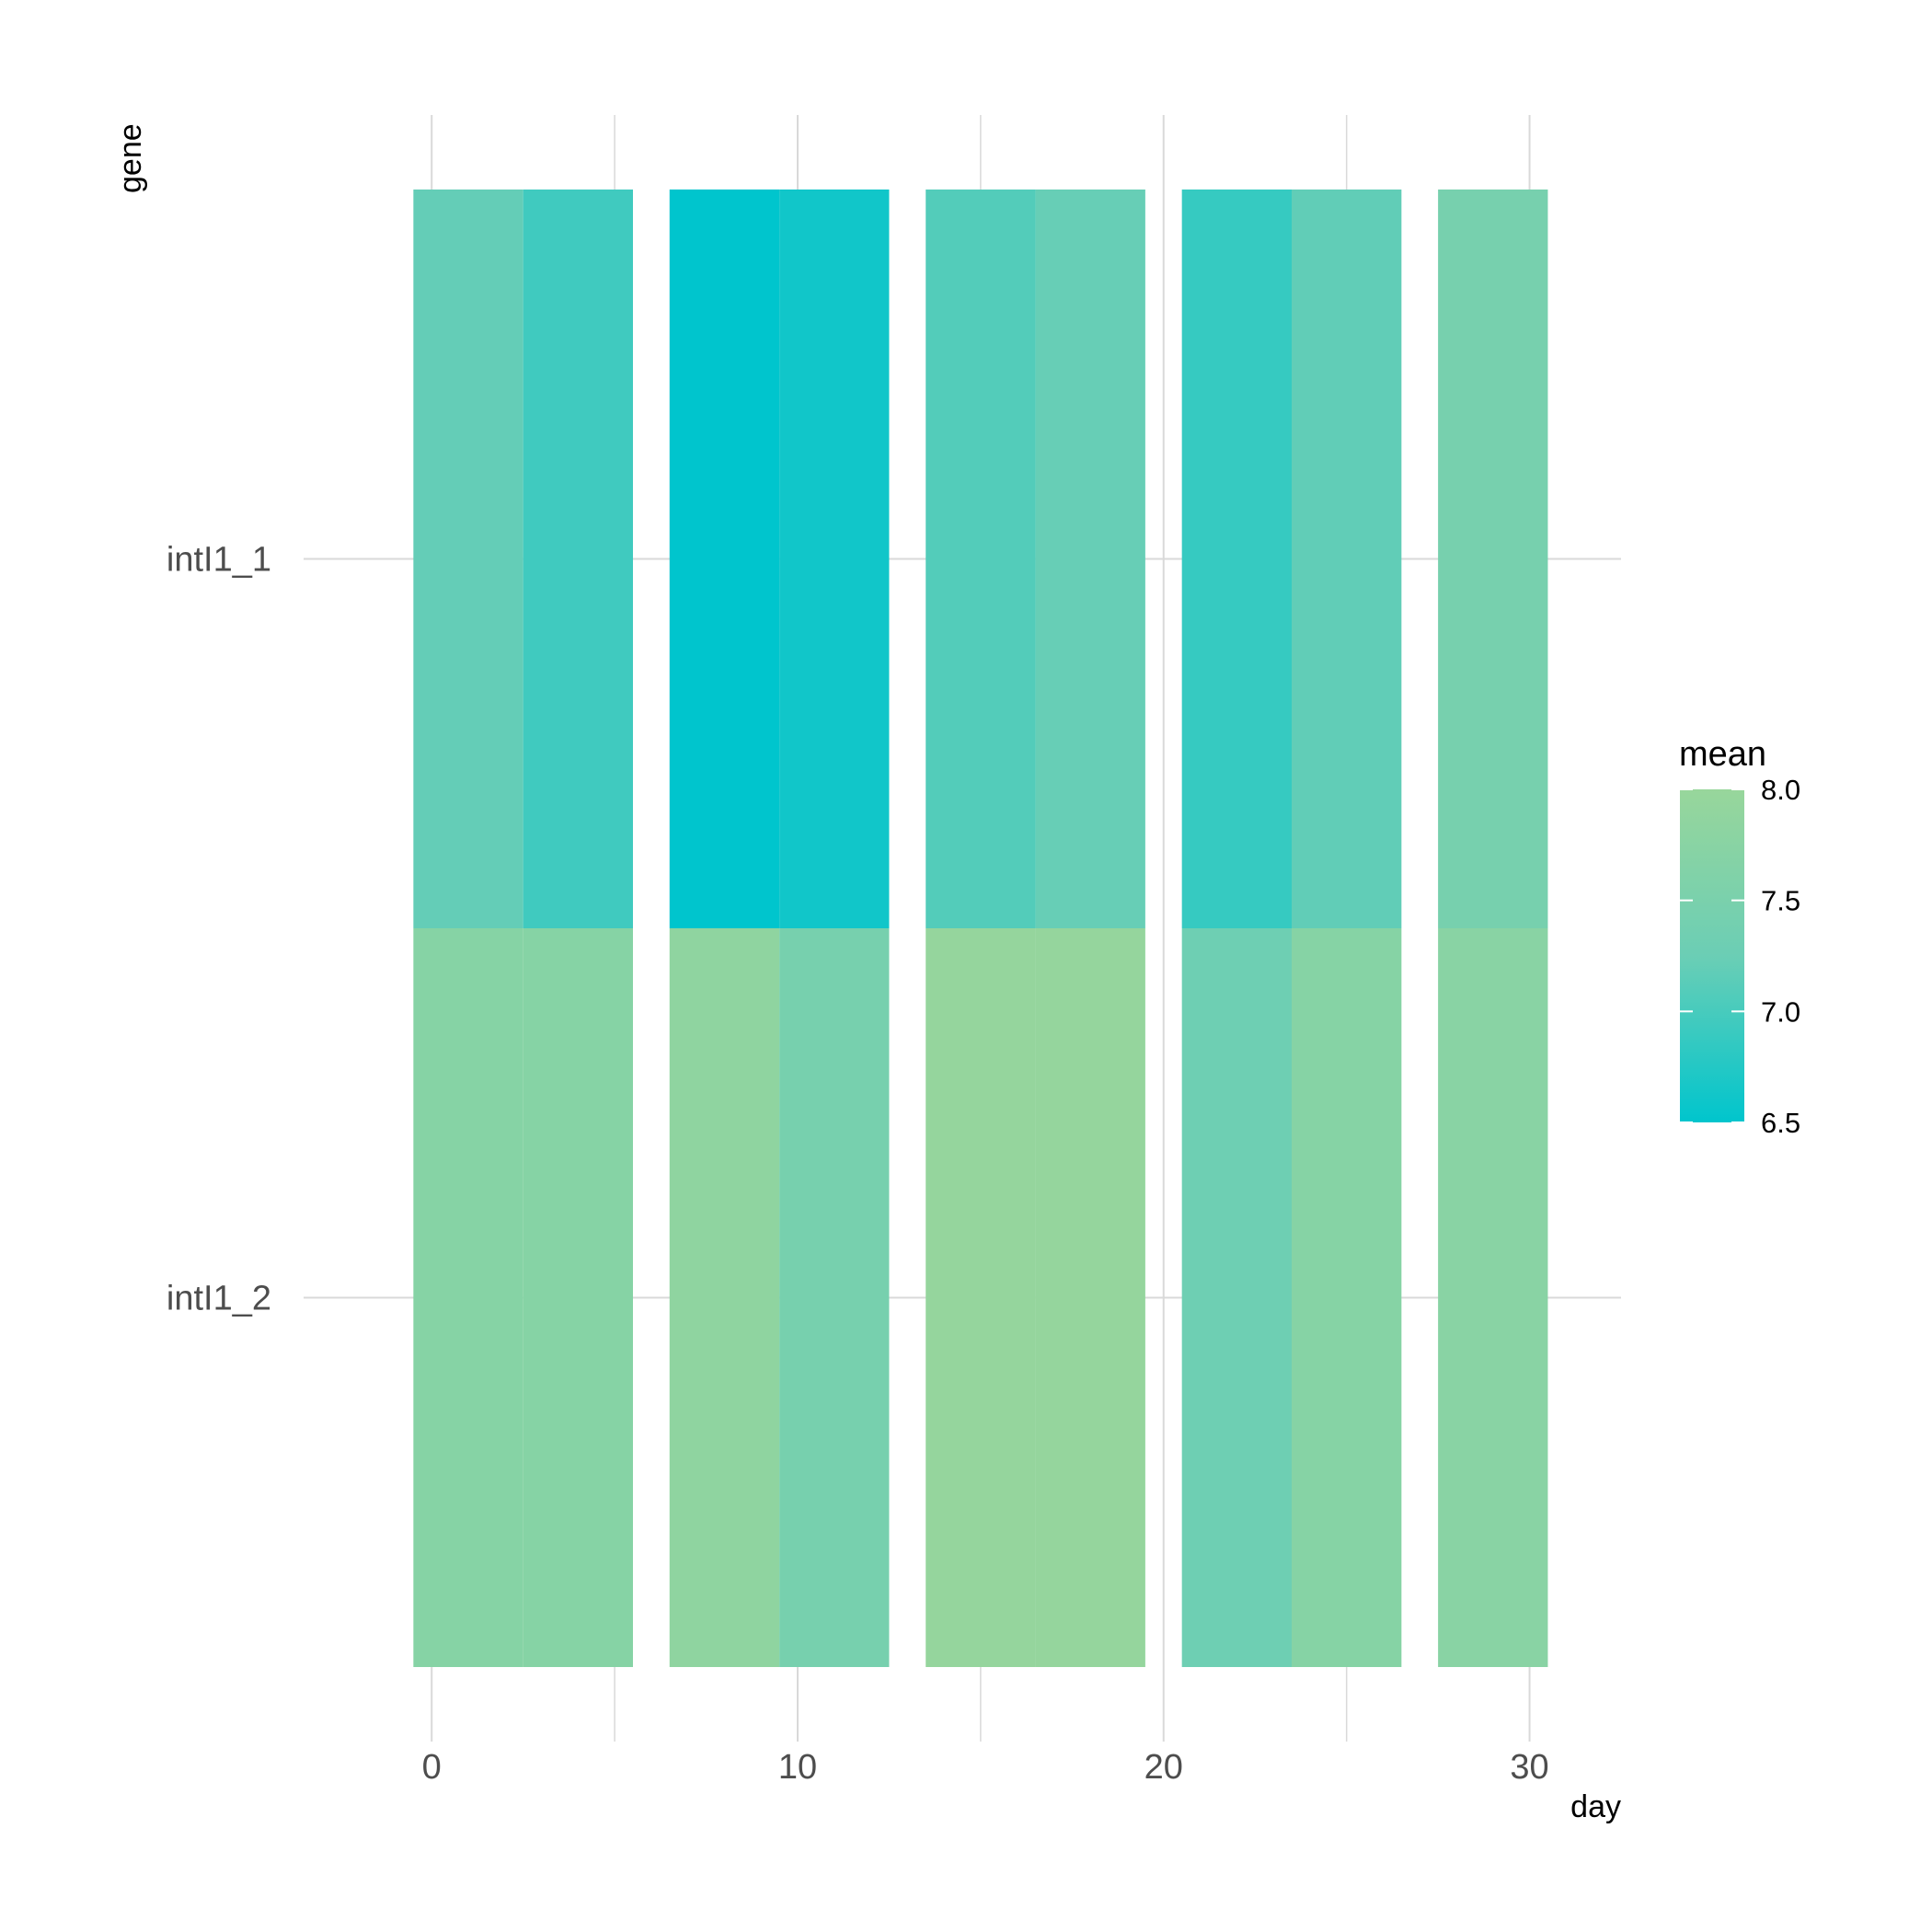 The image size is (1932, 1932). I want to click on legend-tick-label: 7.5, so click(1780, 901).